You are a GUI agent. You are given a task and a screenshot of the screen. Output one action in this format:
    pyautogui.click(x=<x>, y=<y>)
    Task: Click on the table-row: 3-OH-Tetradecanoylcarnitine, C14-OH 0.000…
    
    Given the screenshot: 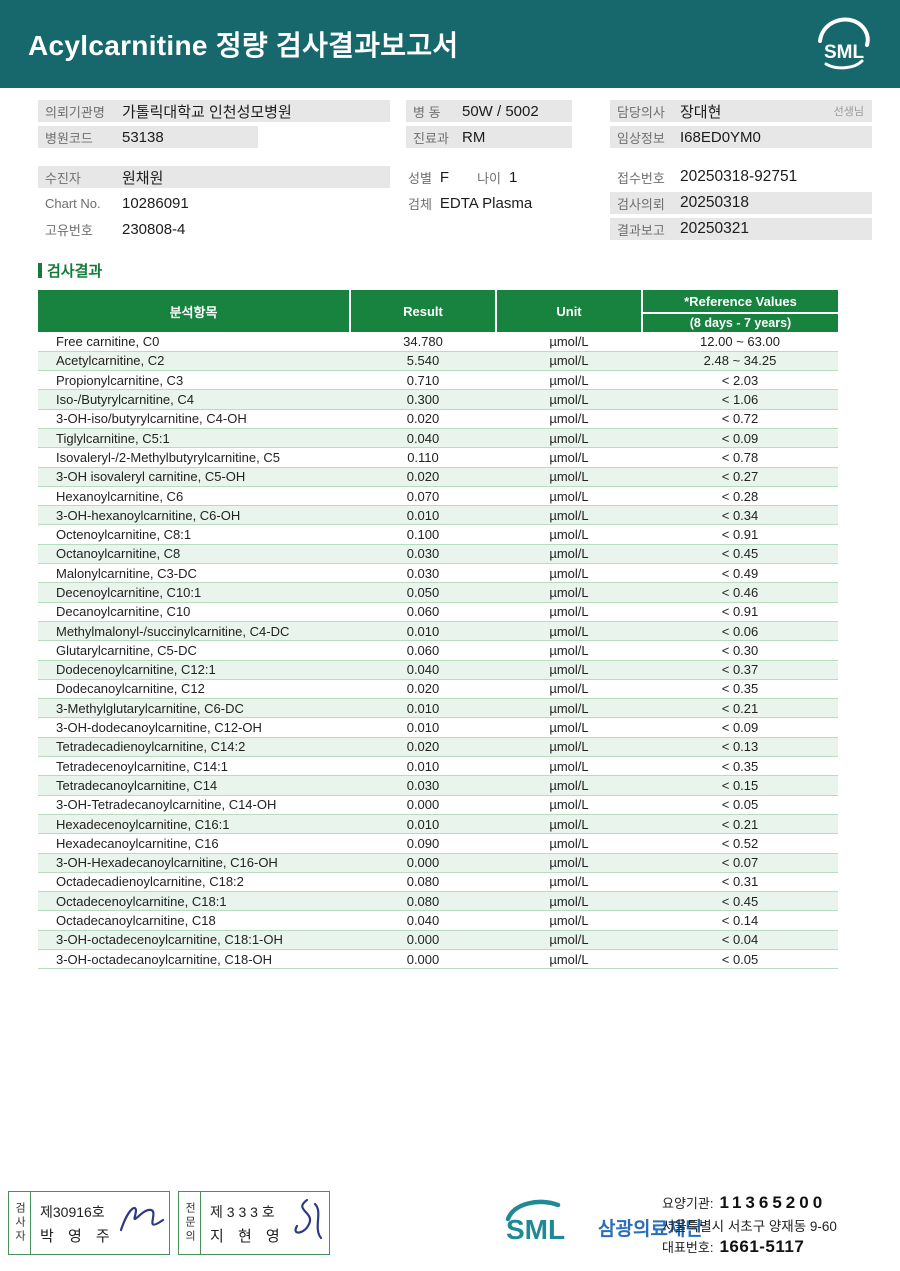 What is the action you would take?
    pyautogui.click(x=438, y=805)
    